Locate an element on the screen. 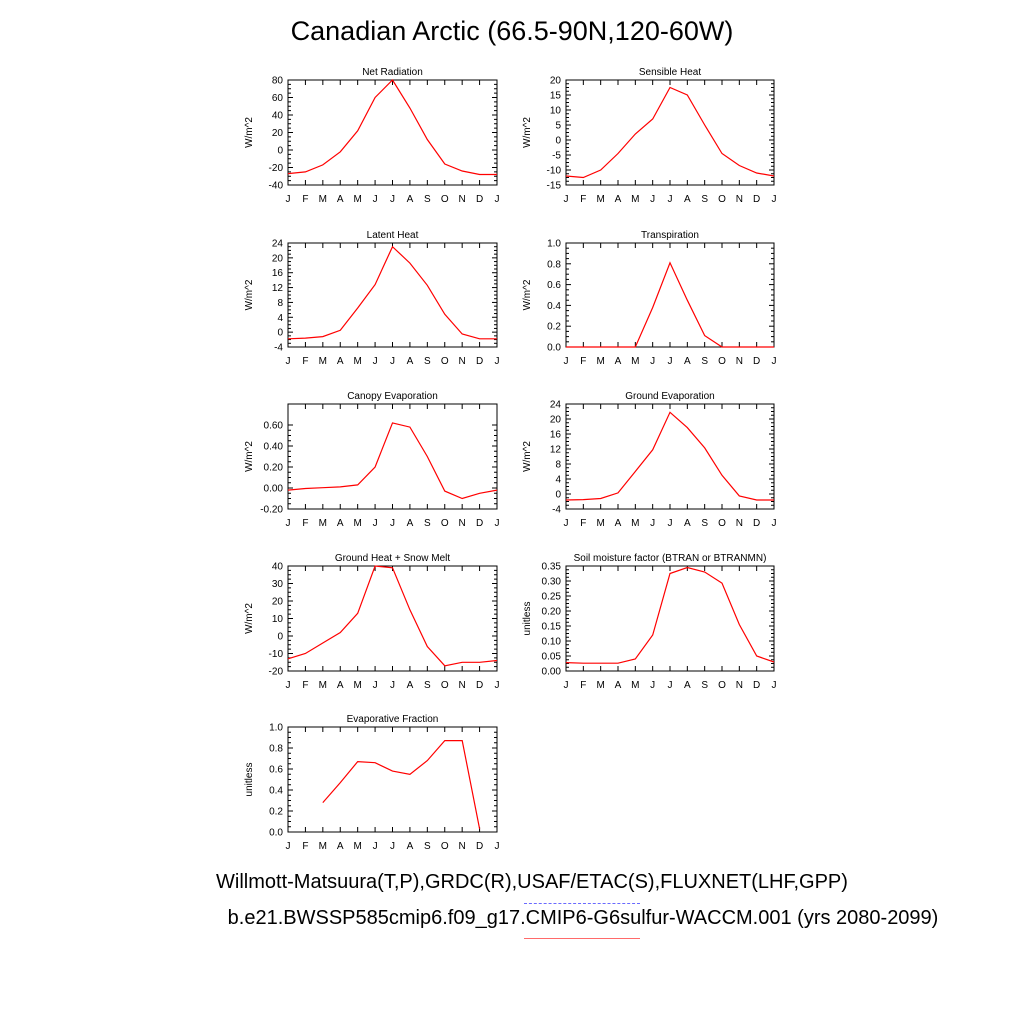  y-tick-label: -10 is located at coordinates (276, 654).